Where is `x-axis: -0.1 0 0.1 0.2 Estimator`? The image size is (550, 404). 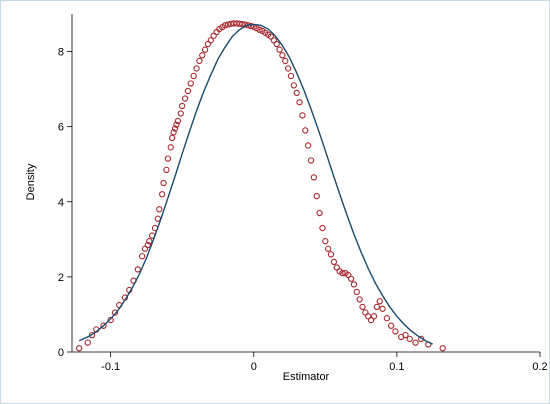
x-axis: -0.1 0 0.1 0.2 Estimator is located at coordinates (310, 367).